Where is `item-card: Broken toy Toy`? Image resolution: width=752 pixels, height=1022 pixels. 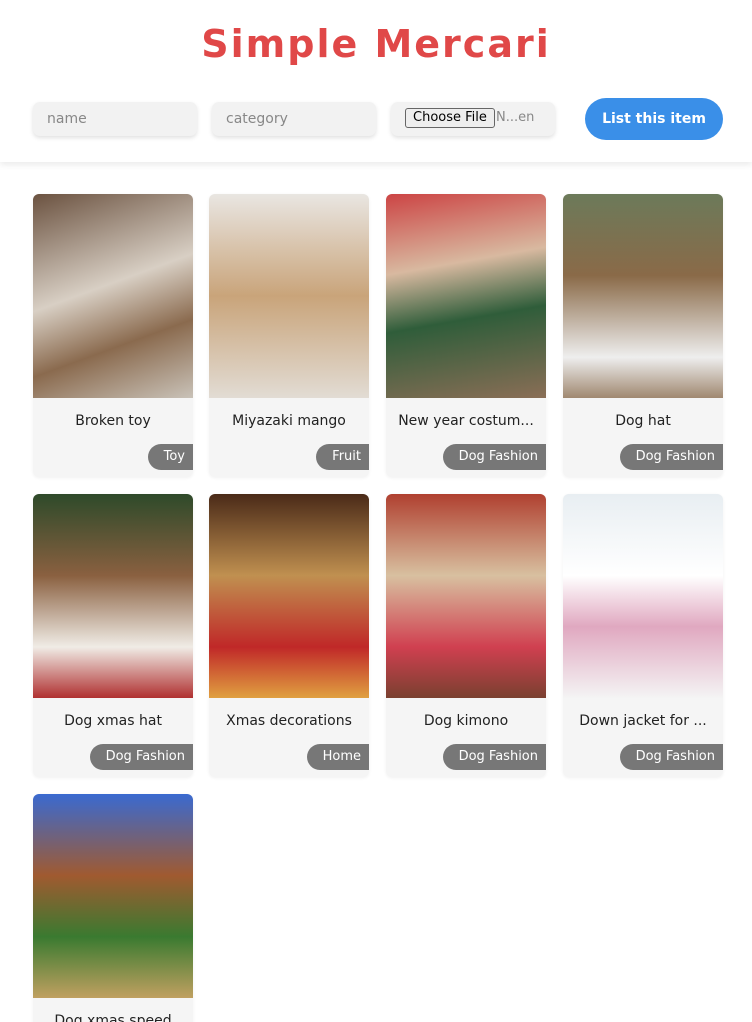 item-card: Broken toy Toy is located at coordinates (113, 335).